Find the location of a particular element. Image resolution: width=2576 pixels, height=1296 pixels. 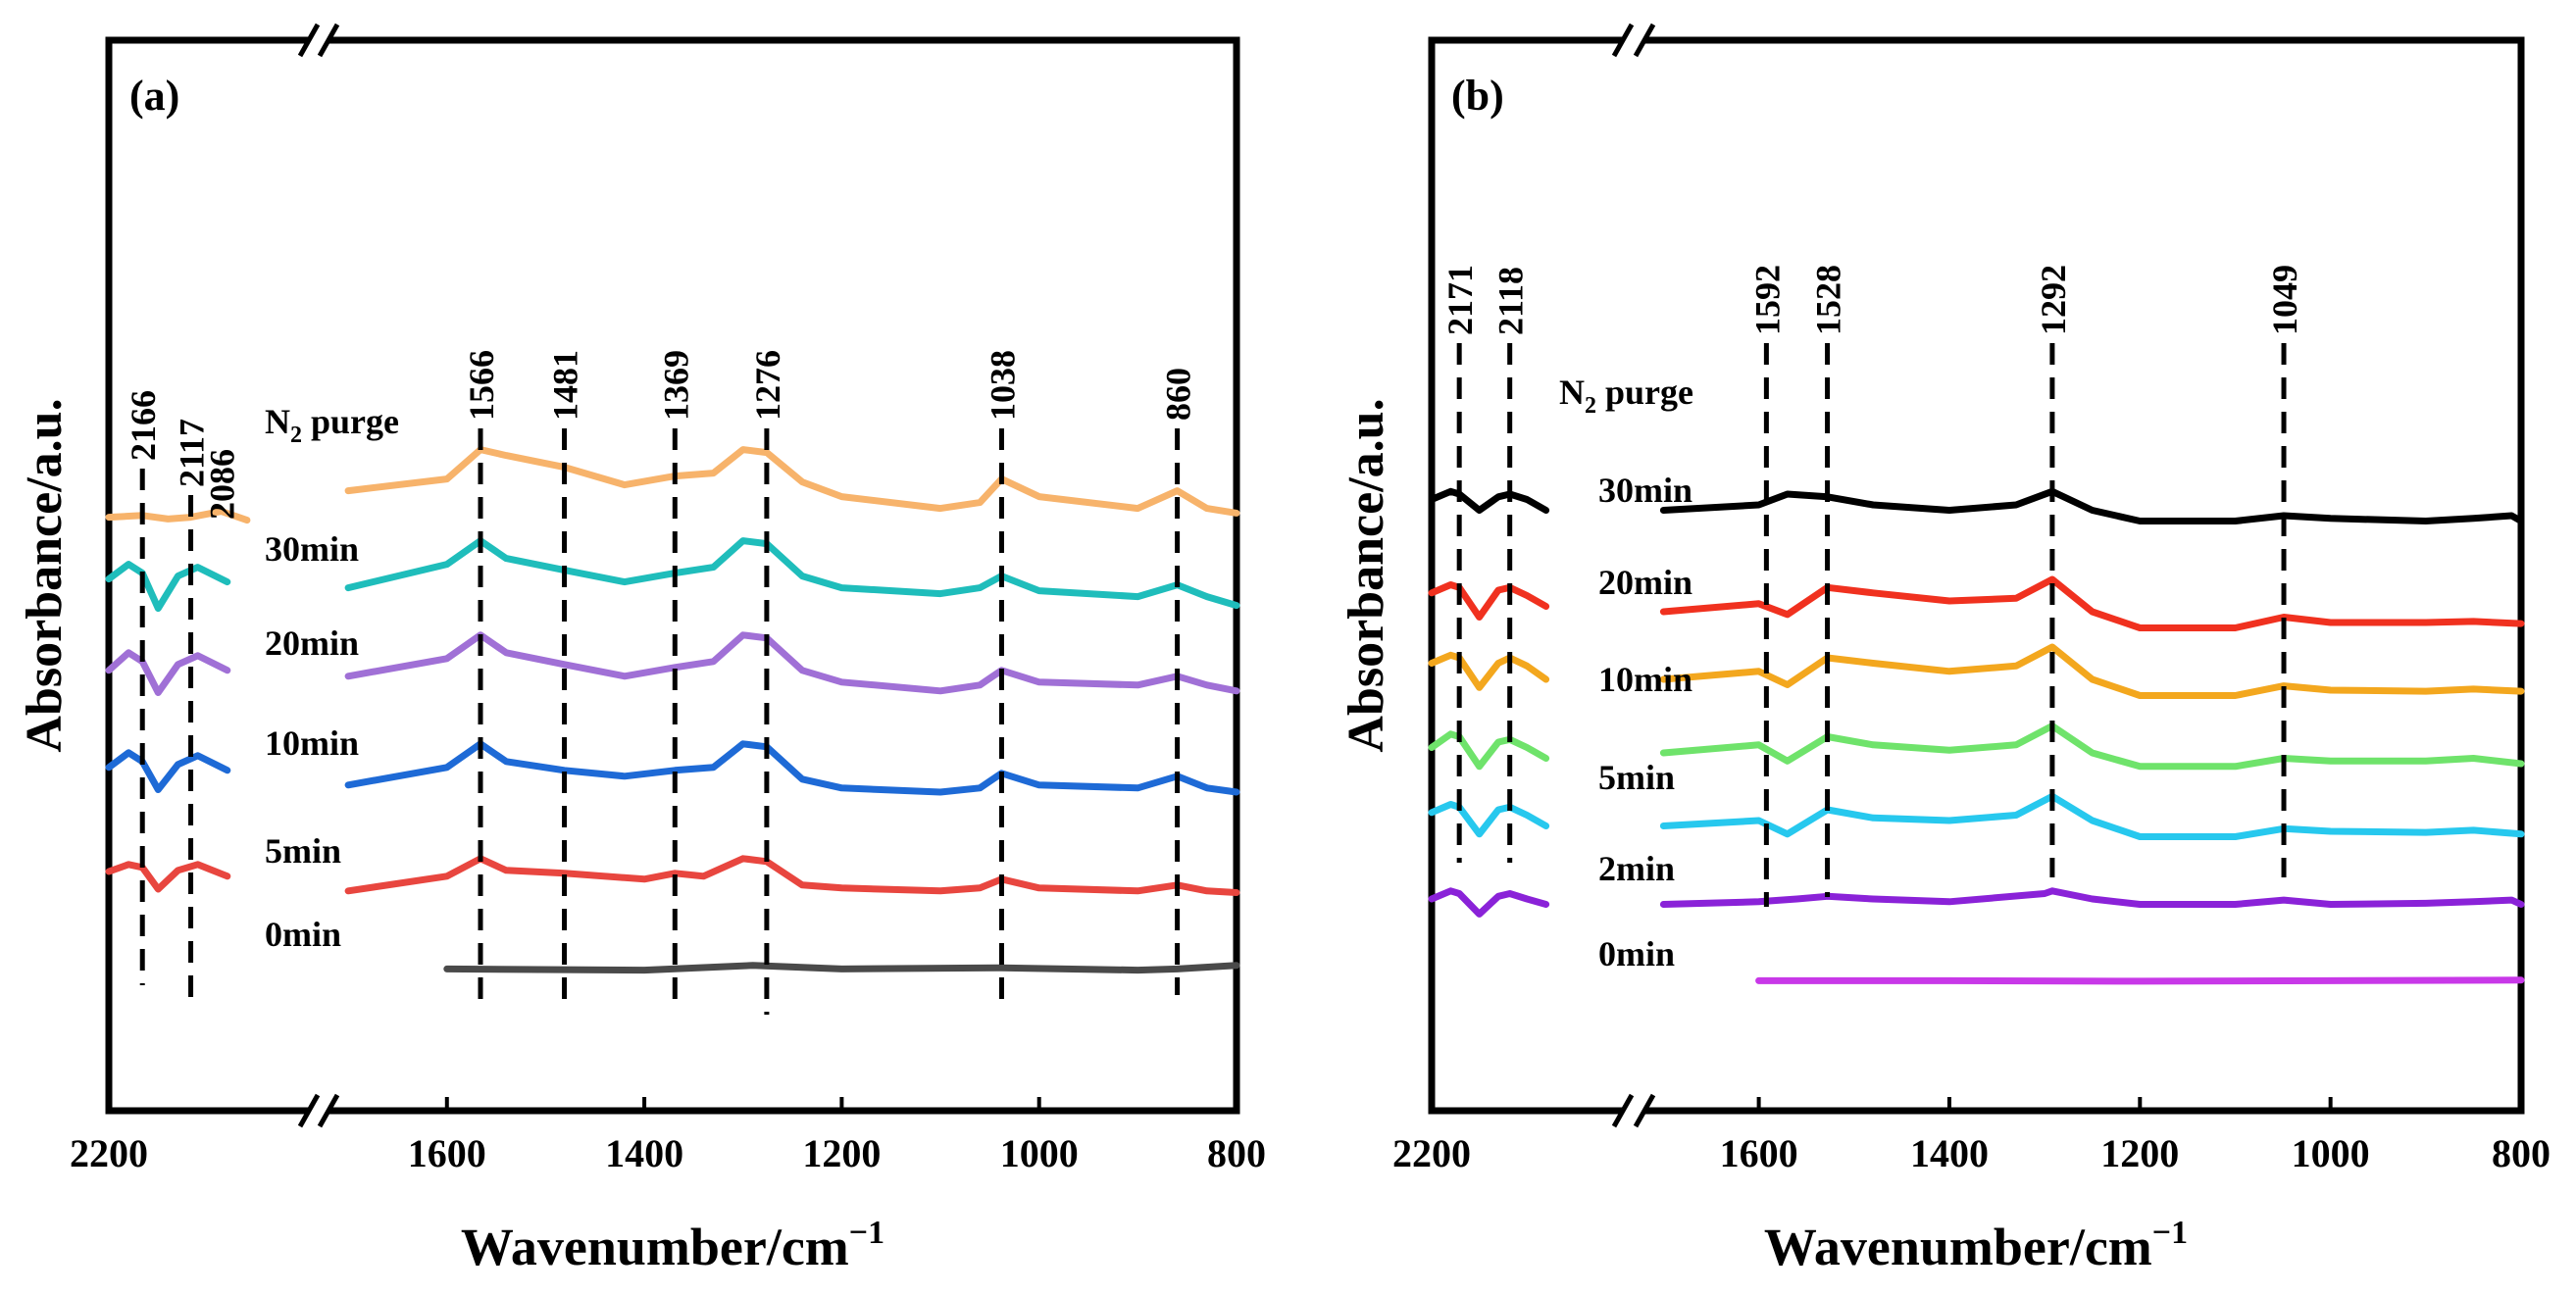

reference-line-label-1481: 1481 is located at coordinates (566, 385).